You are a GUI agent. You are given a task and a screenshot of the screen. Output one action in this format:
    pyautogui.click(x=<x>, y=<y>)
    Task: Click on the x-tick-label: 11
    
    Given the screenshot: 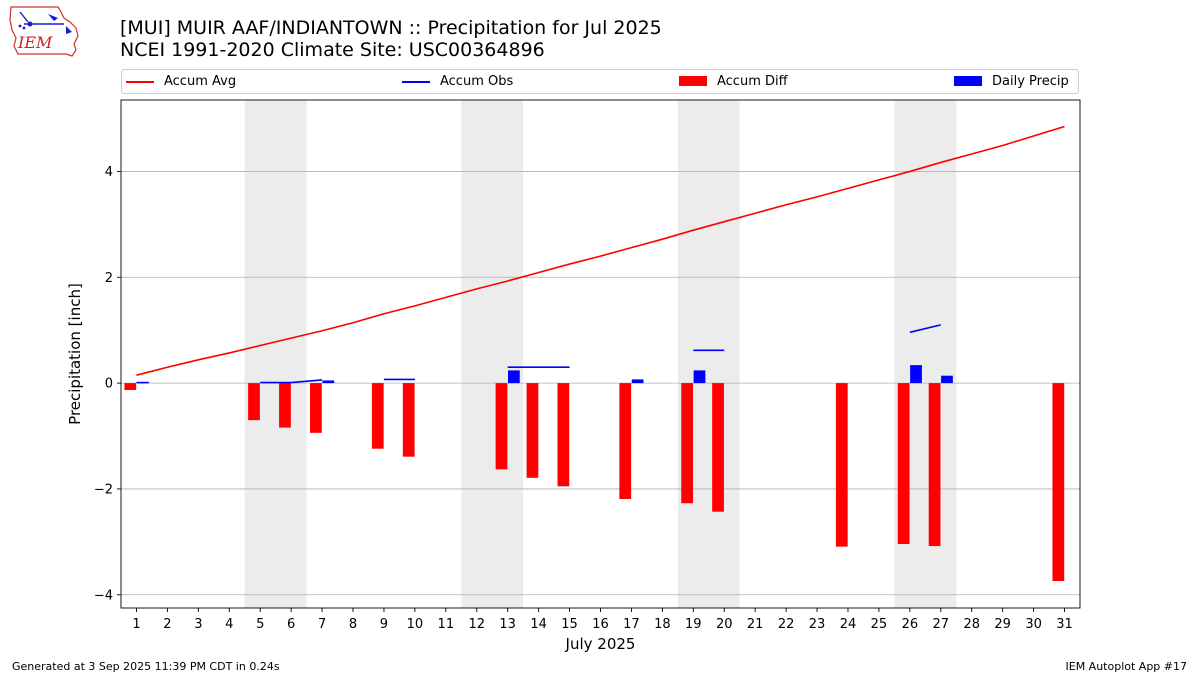 What is the action you would take?
    pyautogui.click(x=446, y=624)
    